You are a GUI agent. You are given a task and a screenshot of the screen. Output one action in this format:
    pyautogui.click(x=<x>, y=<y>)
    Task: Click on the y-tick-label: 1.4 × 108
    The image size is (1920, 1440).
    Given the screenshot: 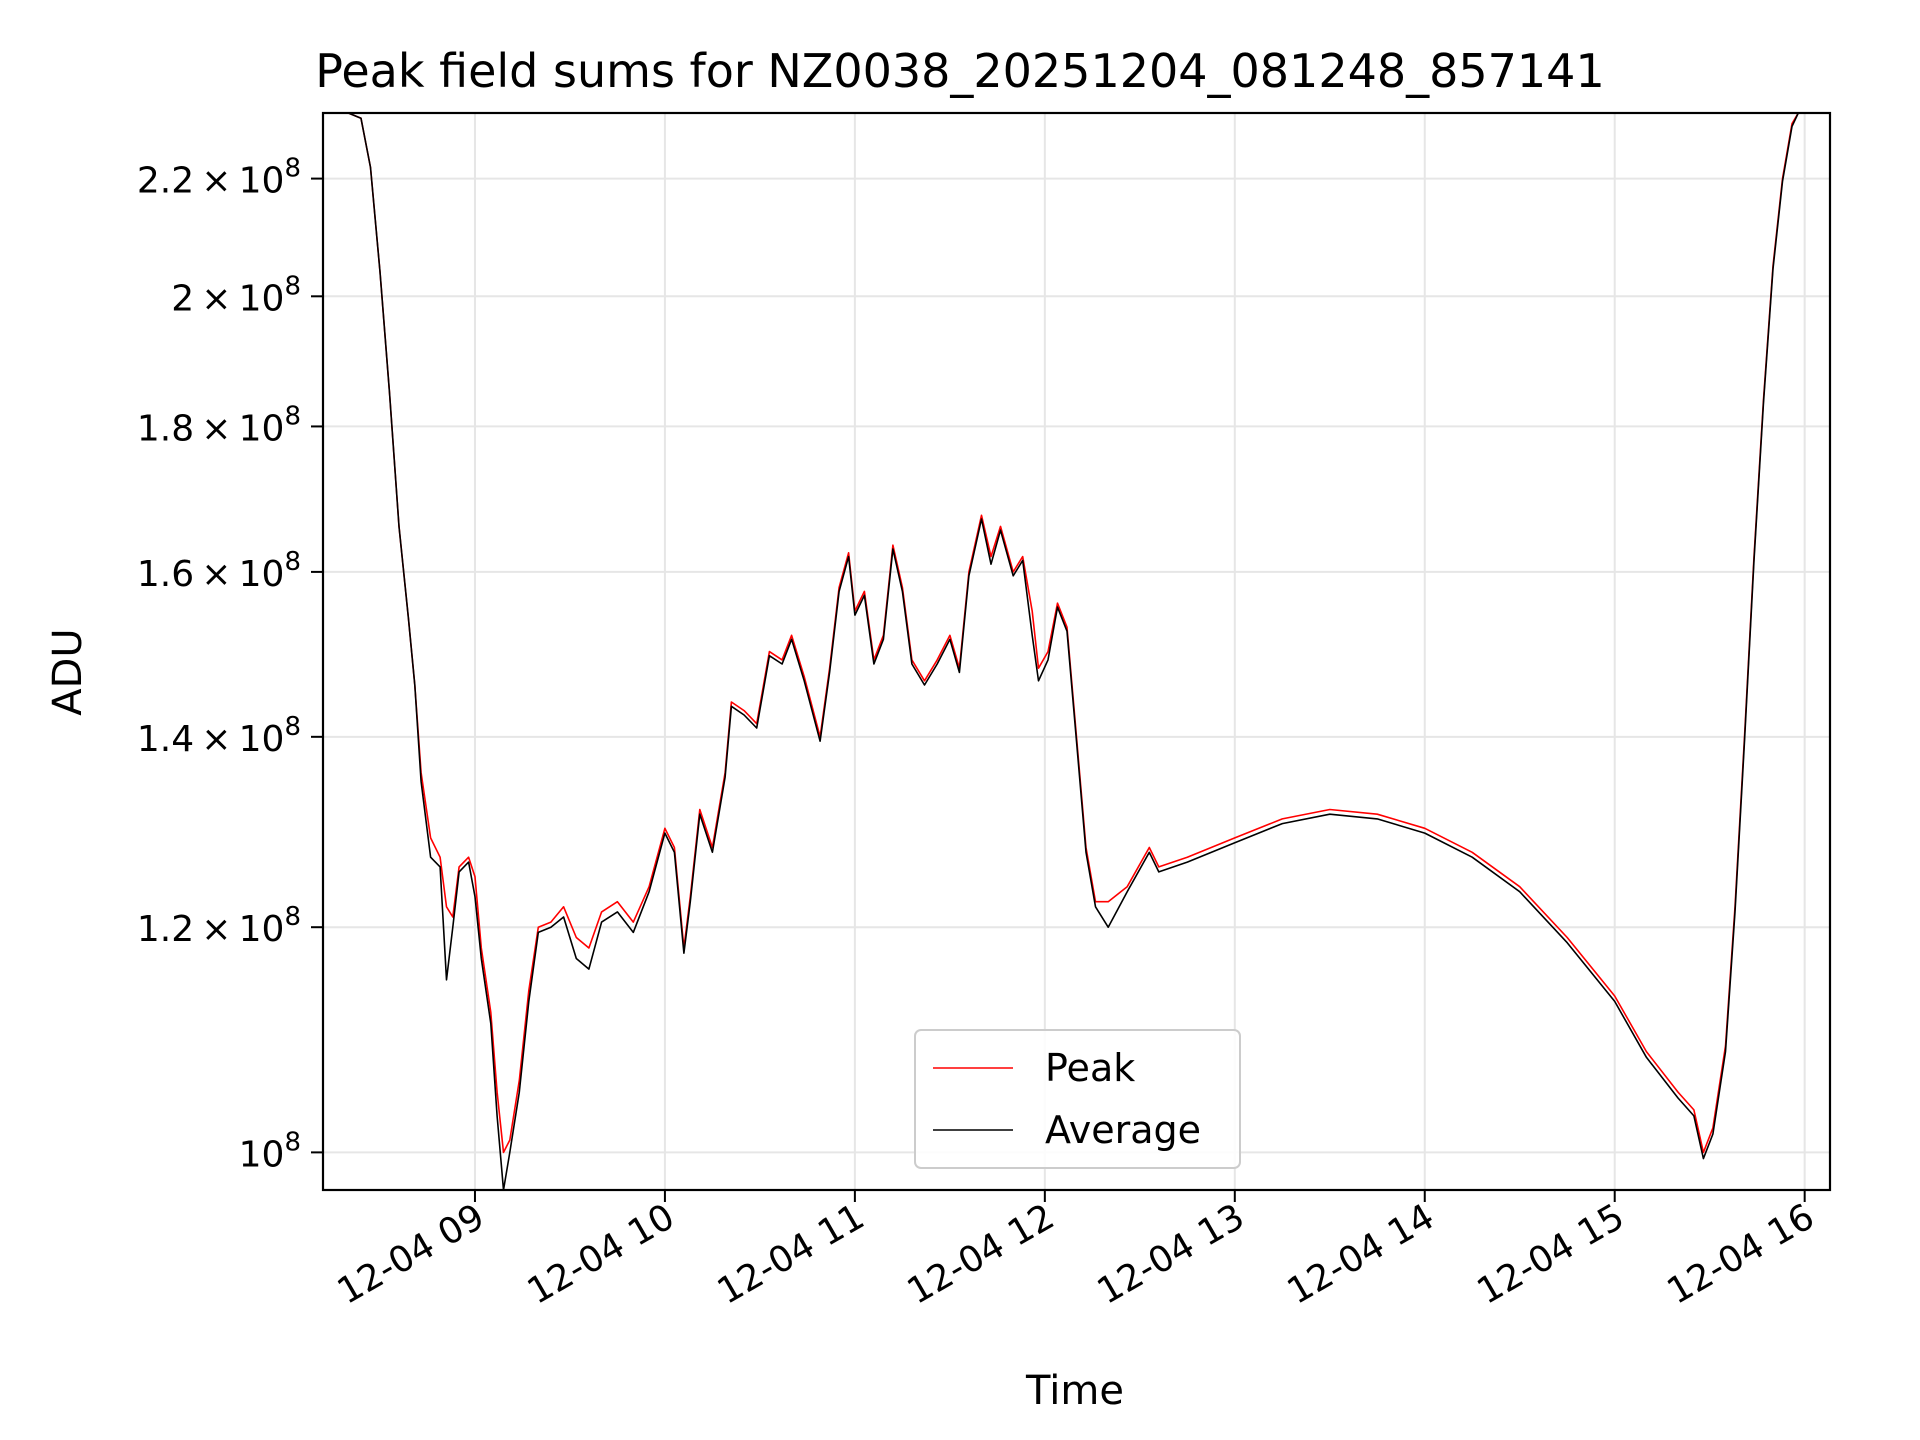 What is the action you would take?
    pyautogui.click(x=219, y=736)
    